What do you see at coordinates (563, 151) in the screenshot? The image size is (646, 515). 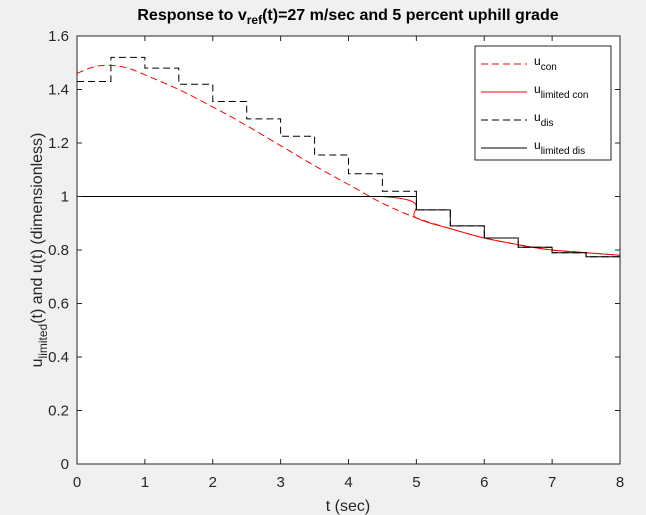 I see `legend-label-sub: limited dis` at bounding box center [563, 151].